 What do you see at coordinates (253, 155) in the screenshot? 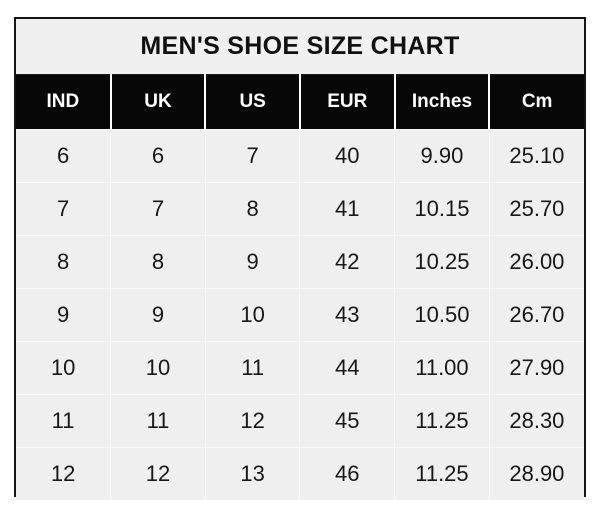
I see `cell-us: 7` at bounding box center [253, 155].